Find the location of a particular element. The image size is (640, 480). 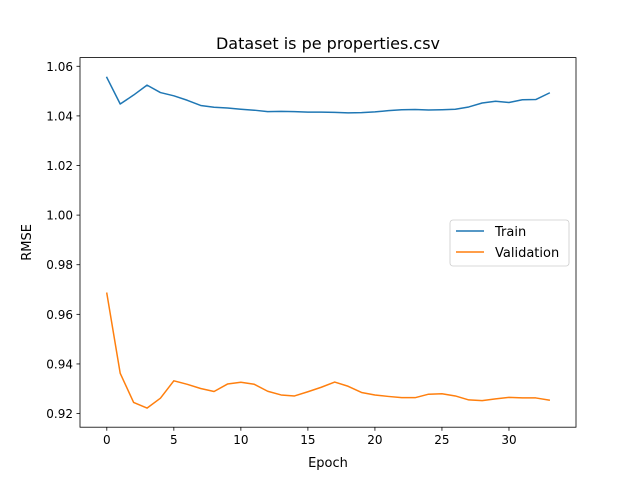

y-tick-label: 0.94 is located at coordinates (59, 364).